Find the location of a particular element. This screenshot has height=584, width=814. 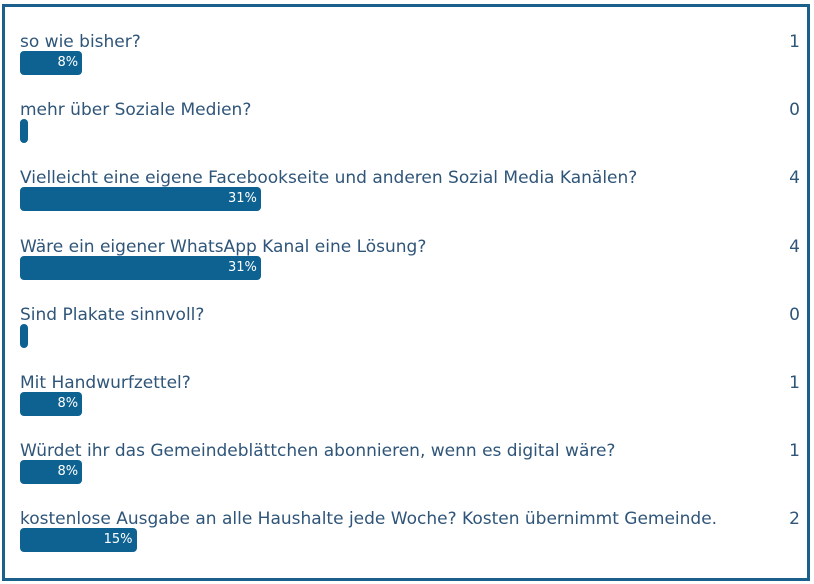

poll-option: Mit Handwurfzettel? 1 8% is located at coordinates (410, 402).